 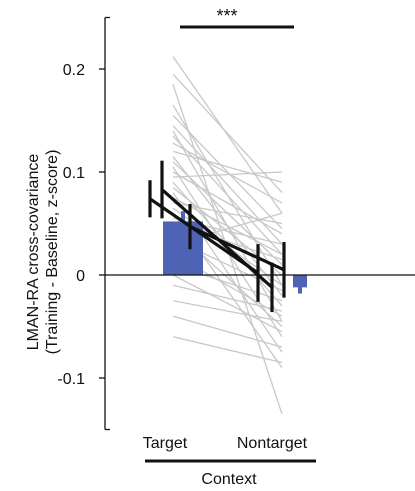 I want to click on y-tick-label-1: 0, so click(x=80, y=276).